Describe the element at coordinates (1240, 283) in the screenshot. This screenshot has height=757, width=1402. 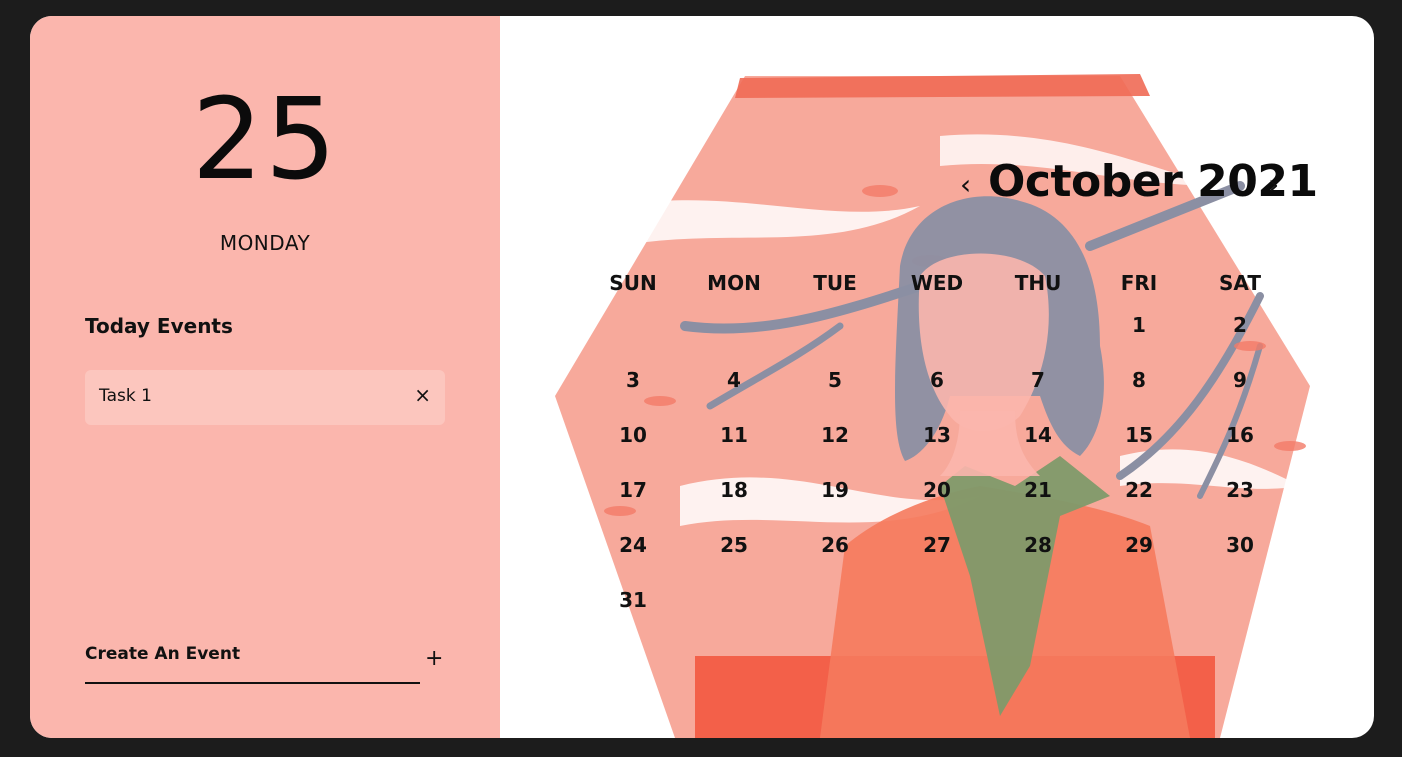
I see `weekday-header-sat: SAT` at that location.